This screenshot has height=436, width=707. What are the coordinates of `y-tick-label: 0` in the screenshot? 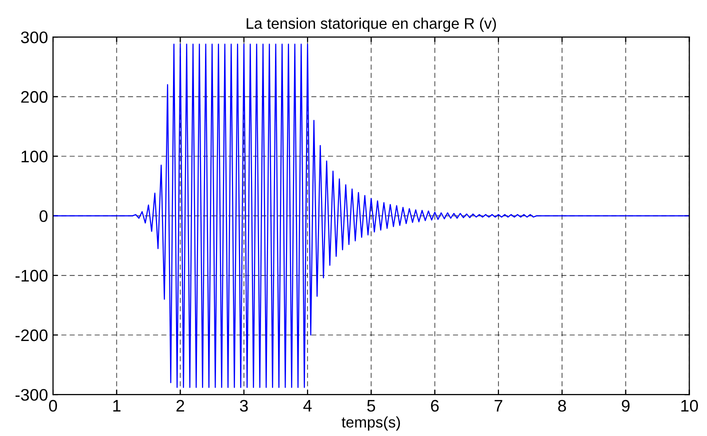 It's located at (44, 216).